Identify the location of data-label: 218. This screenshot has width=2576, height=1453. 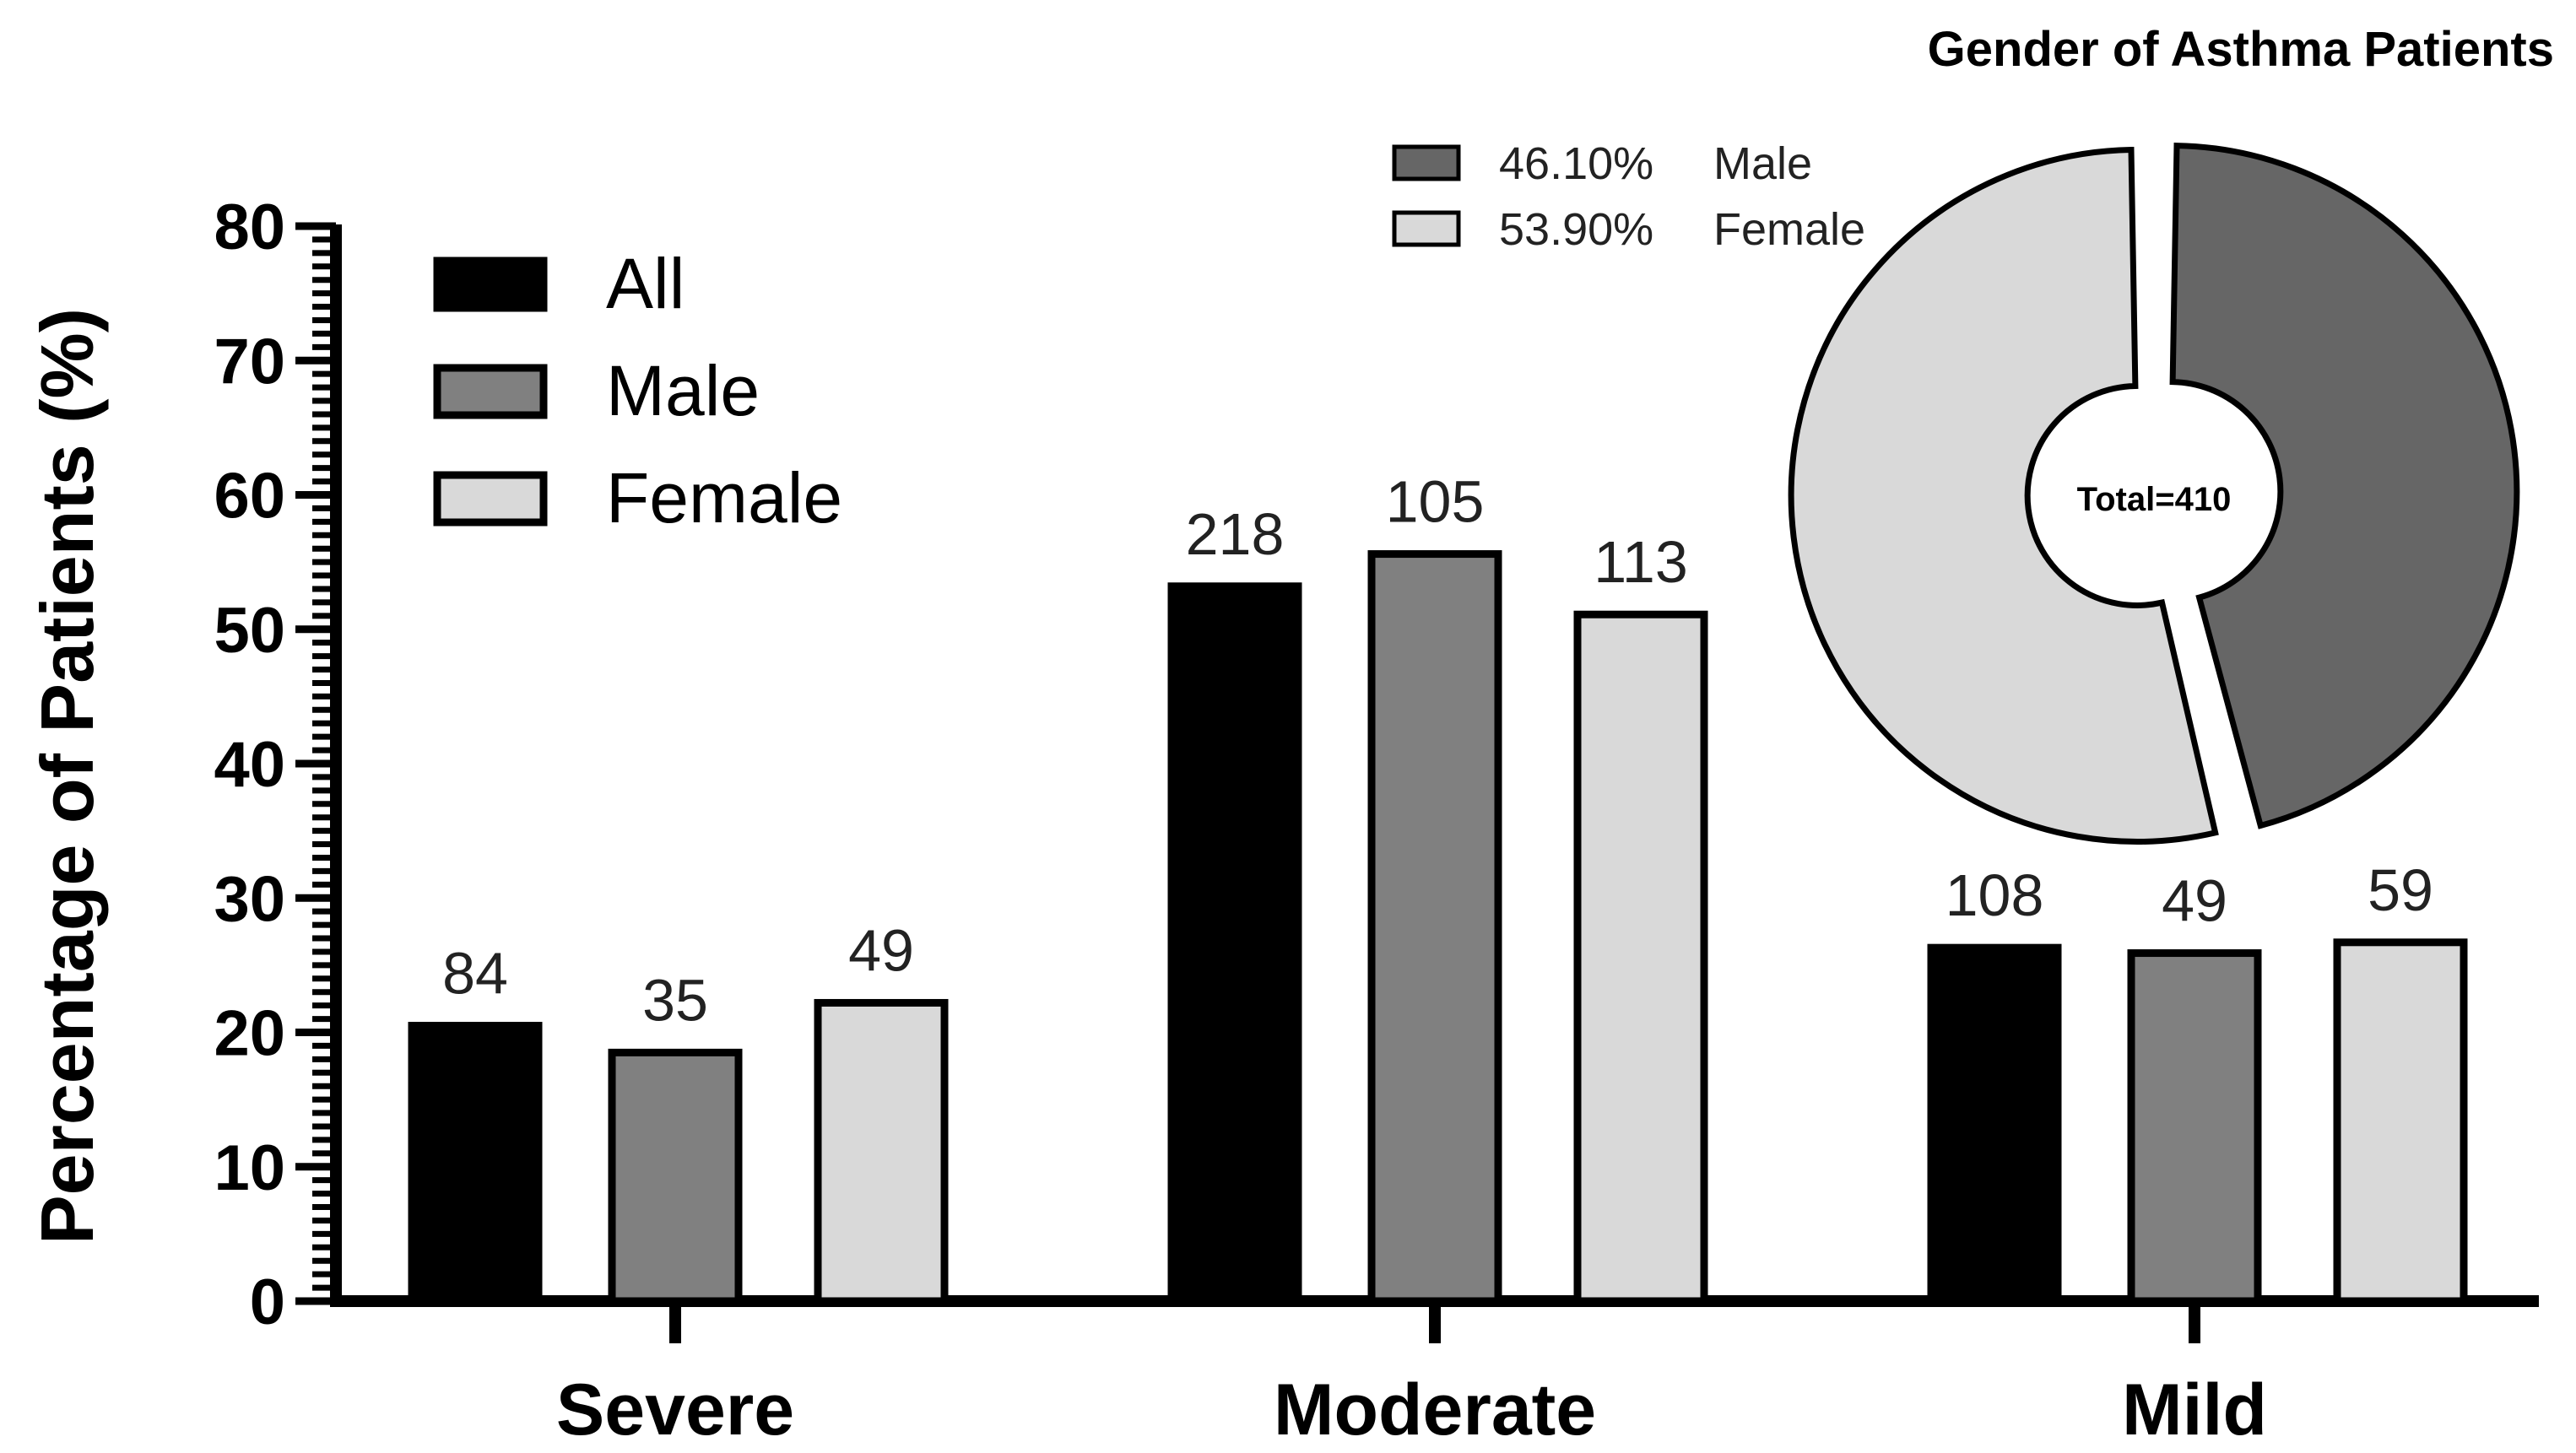
(1235, 534).